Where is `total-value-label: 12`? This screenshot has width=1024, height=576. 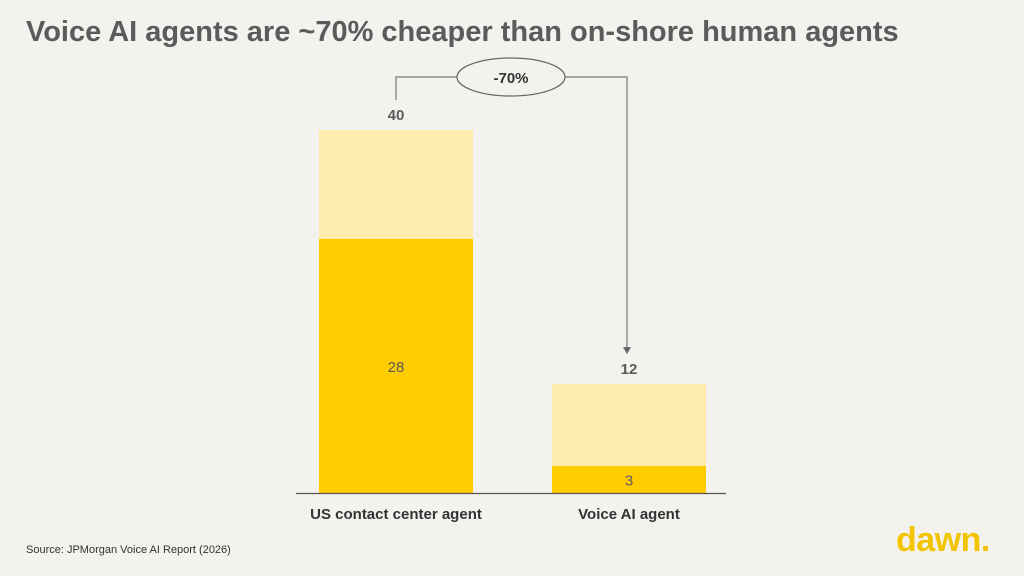 total-value-label: 12 is located at coordinates (629, 369).